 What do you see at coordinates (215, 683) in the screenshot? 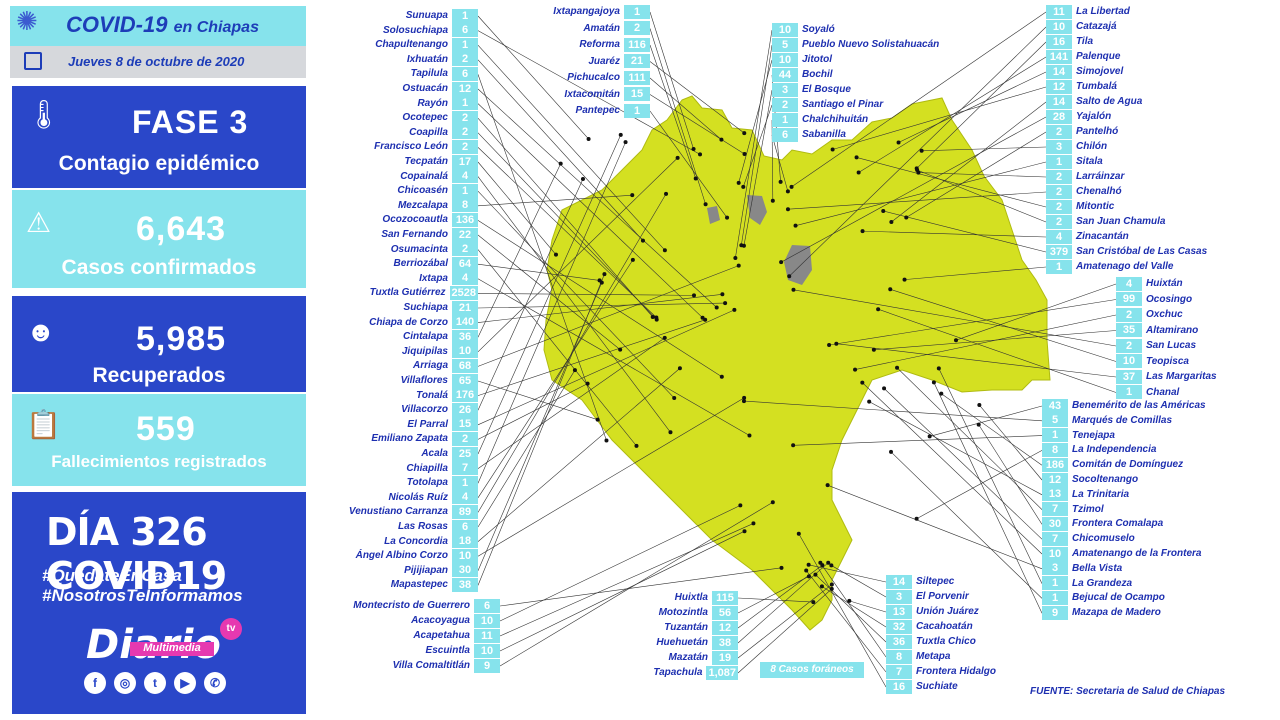
I see `whatsapp-icon: ✆` at bounding box center [215, 683].